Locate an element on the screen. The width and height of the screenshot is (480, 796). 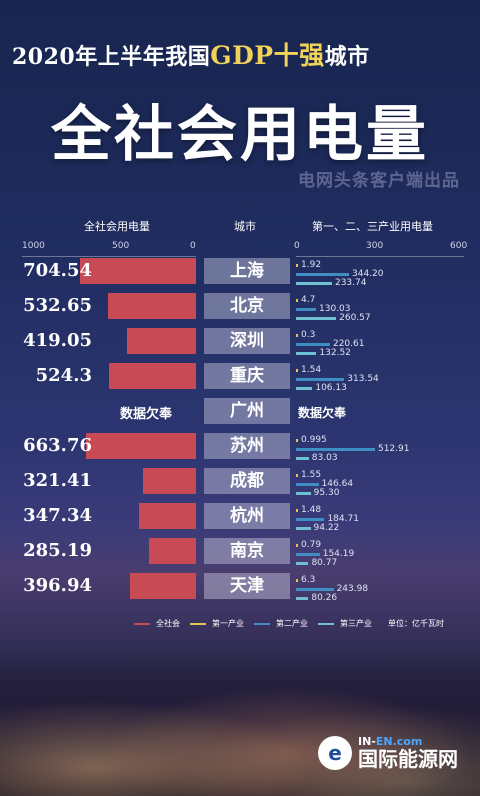
legend-swatch-total is located at coordinates (142, 623).